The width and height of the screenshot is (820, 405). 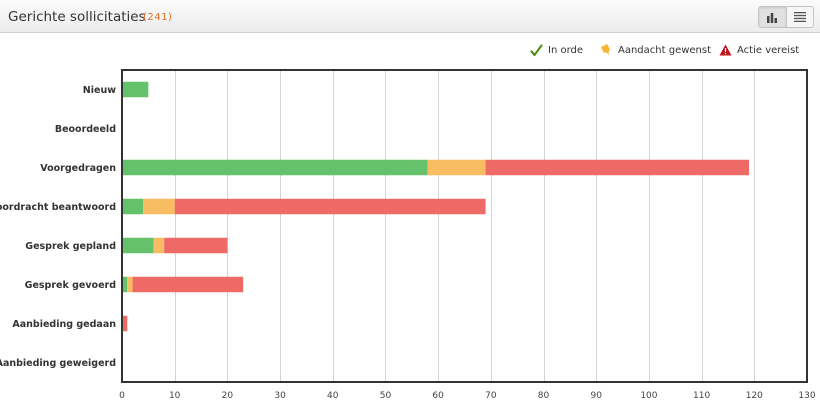 I want to click on view-toggle, so click(x=786, y=17).